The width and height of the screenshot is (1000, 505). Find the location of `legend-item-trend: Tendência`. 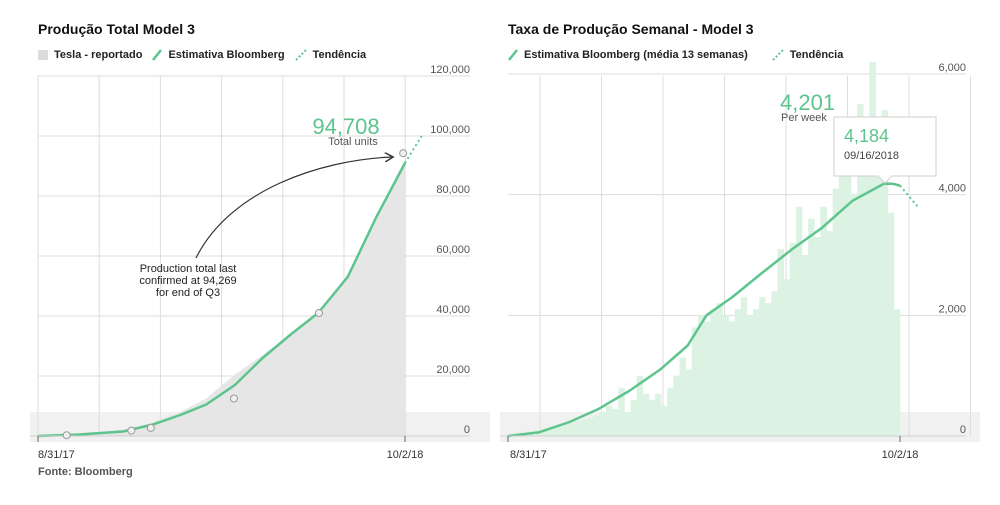

legend-item-trend: Tendência is located at coordinates (330, 55).